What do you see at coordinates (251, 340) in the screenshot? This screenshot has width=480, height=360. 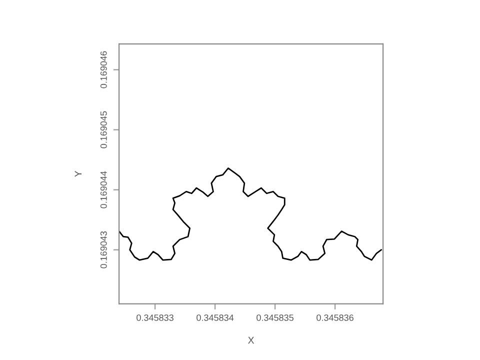 I see `x-axis-title: X` at bounding box center [251, 340].